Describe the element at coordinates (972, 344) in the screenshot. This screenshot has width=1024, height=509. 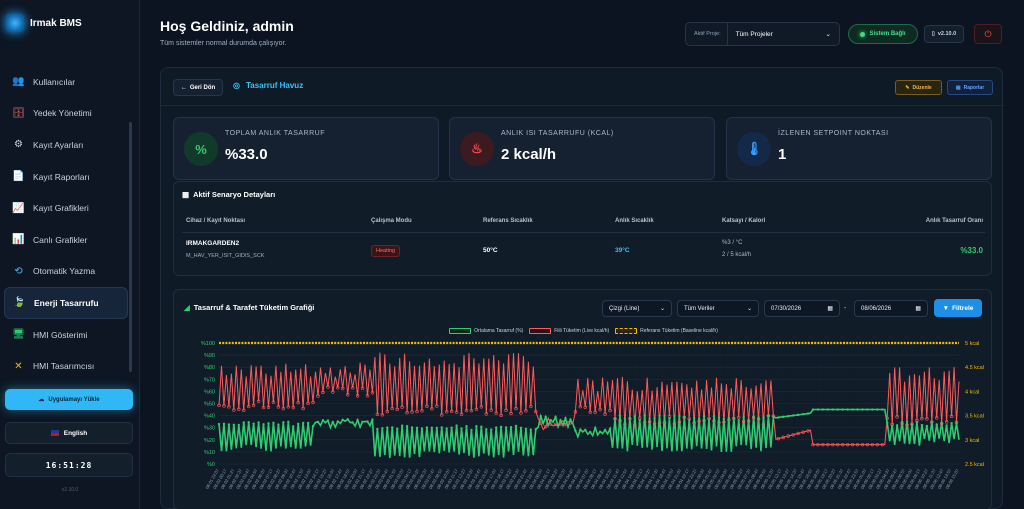
I see `y-right-tick-label: 5 kcal` at that location.